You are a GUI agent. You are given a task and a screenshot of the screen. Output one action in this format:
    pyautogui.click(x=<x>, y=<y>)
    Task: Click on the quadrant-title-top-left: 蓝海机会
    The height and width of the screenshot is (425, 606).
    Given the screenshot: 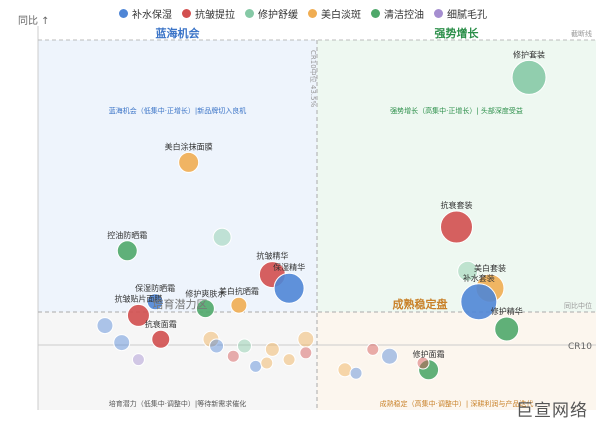 What is the action you would take?
    pyautogui.click(x=178, y=33)
    